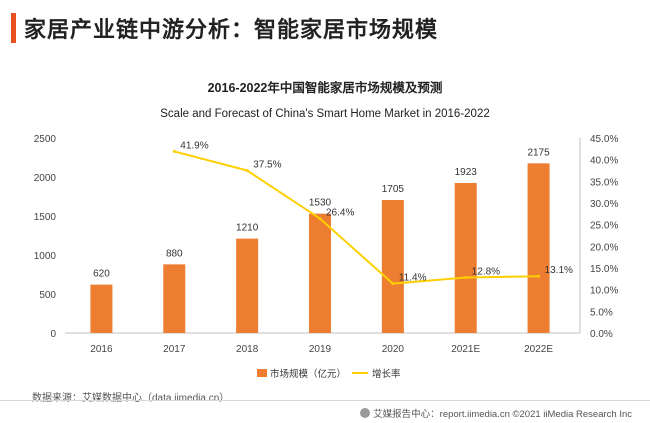 The image size is (650, 423). Describe the element at coordinates (320, 349) in the screenshot. I see `x-axis-tick-label: 2019` at that location.